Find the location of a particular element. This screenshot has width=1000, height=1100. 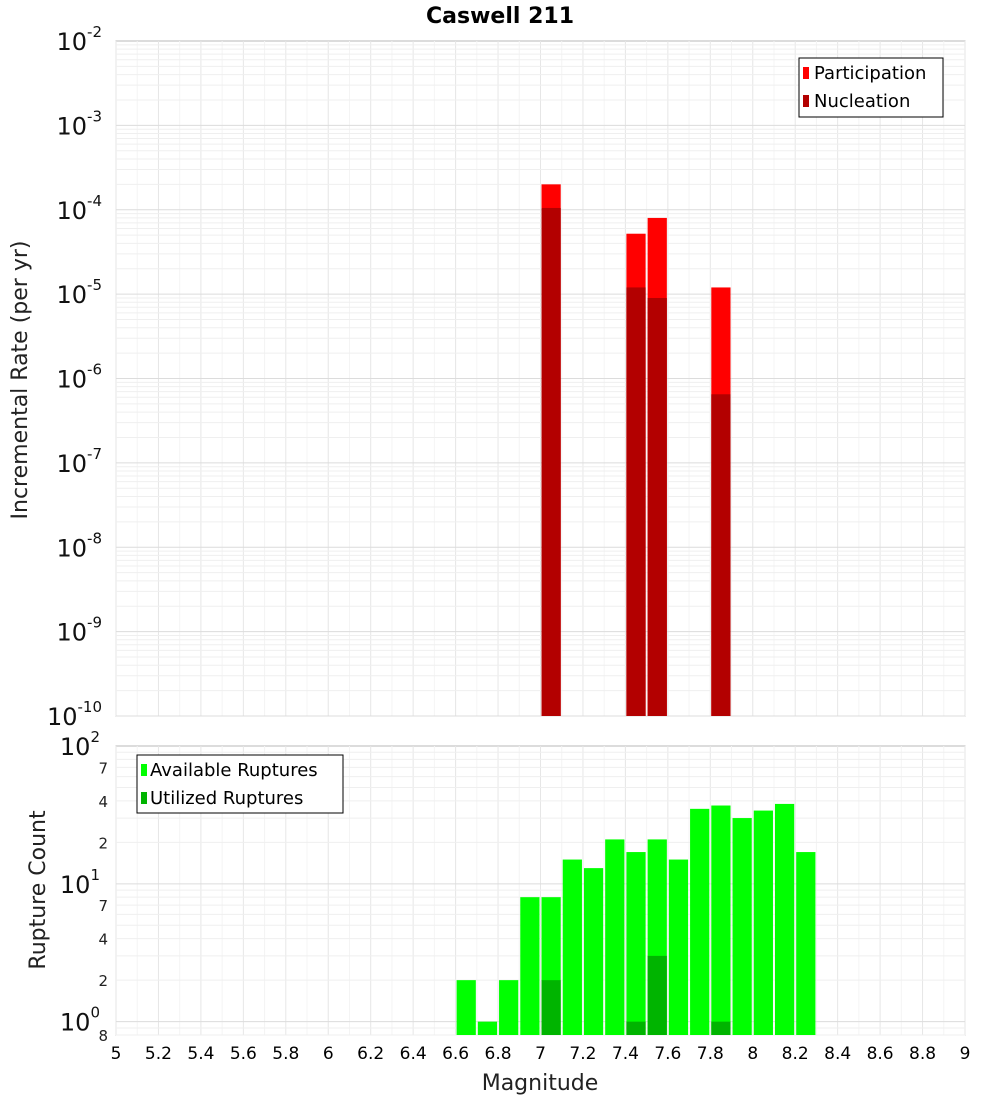

rate-y-tick-label: 10⁻⁶ is located at coordinates (79, 377).